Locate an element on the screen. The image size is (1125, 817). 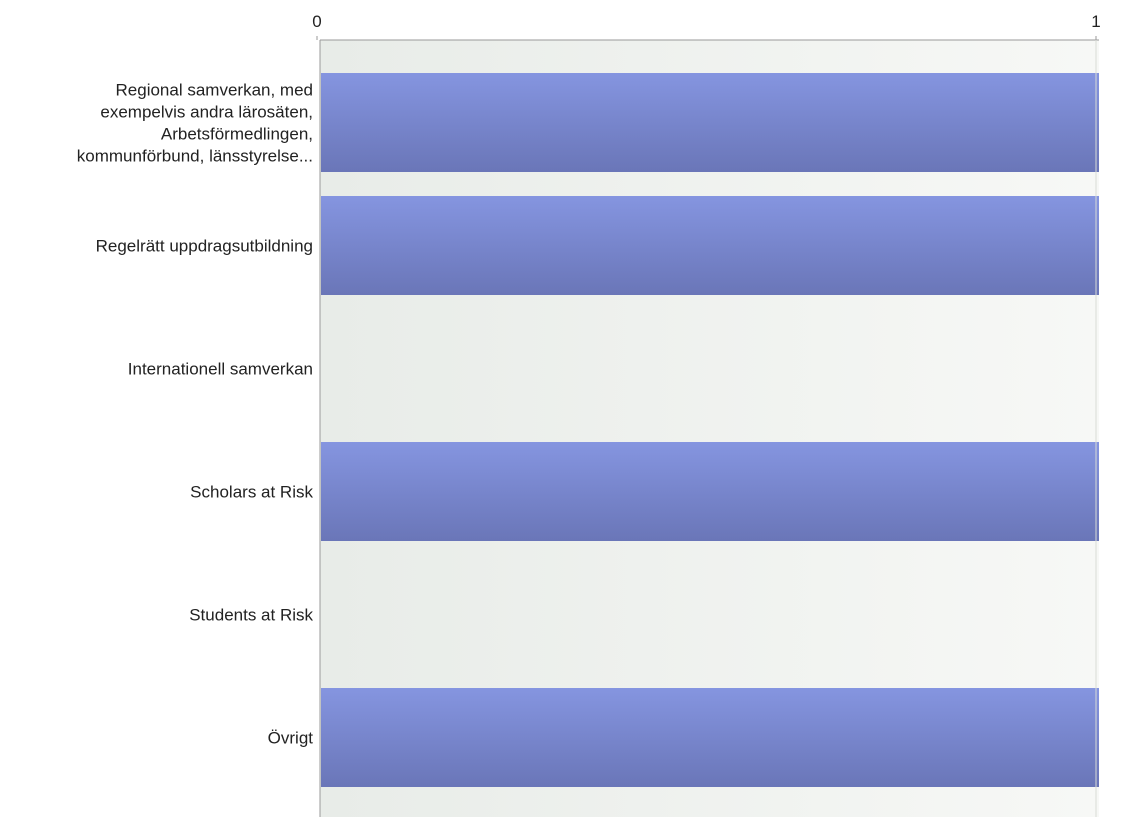
category-label-line: Övrigt is located at coordinates (291, 737).